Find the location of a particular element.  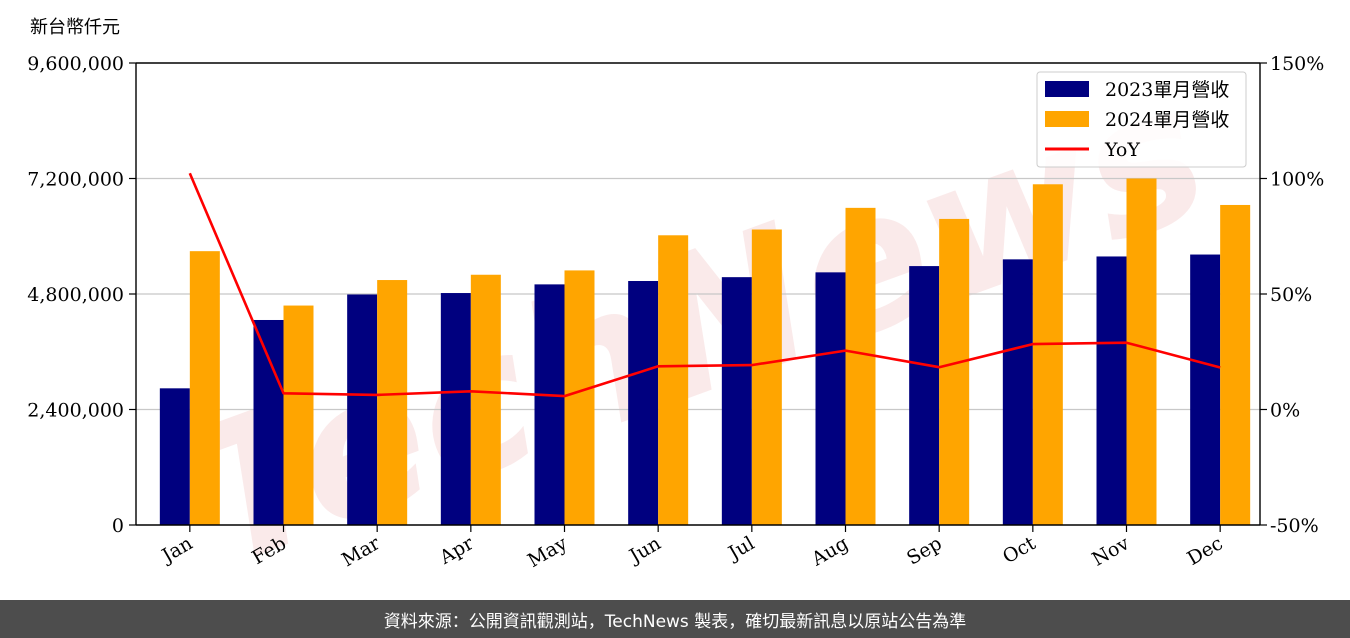

bar-2023-jan is located at coordinates (174, 456).